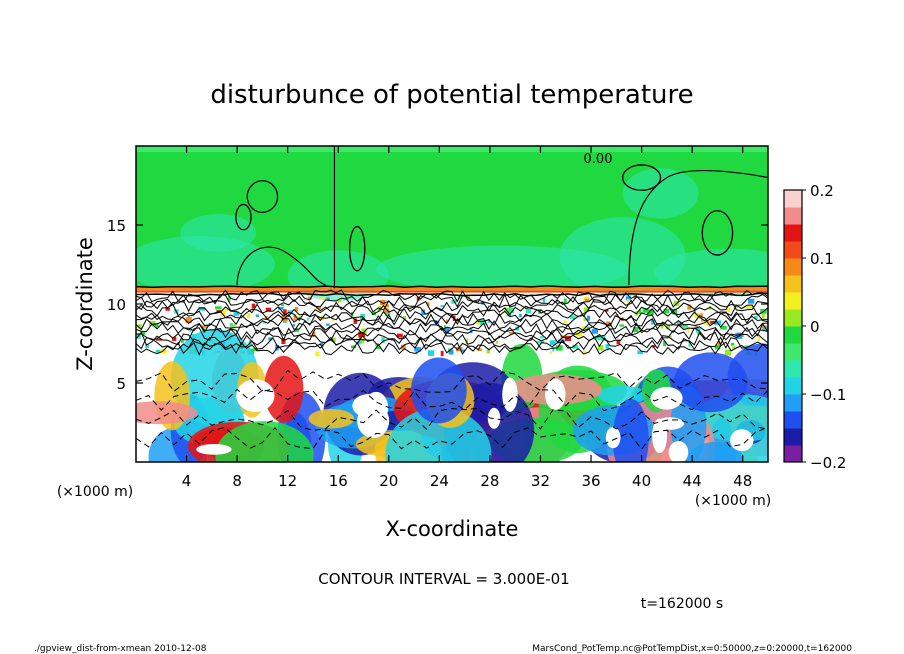 This screenshot has width=904, height=654. I want to click on x-tick-label: 44, so click(692, 481).